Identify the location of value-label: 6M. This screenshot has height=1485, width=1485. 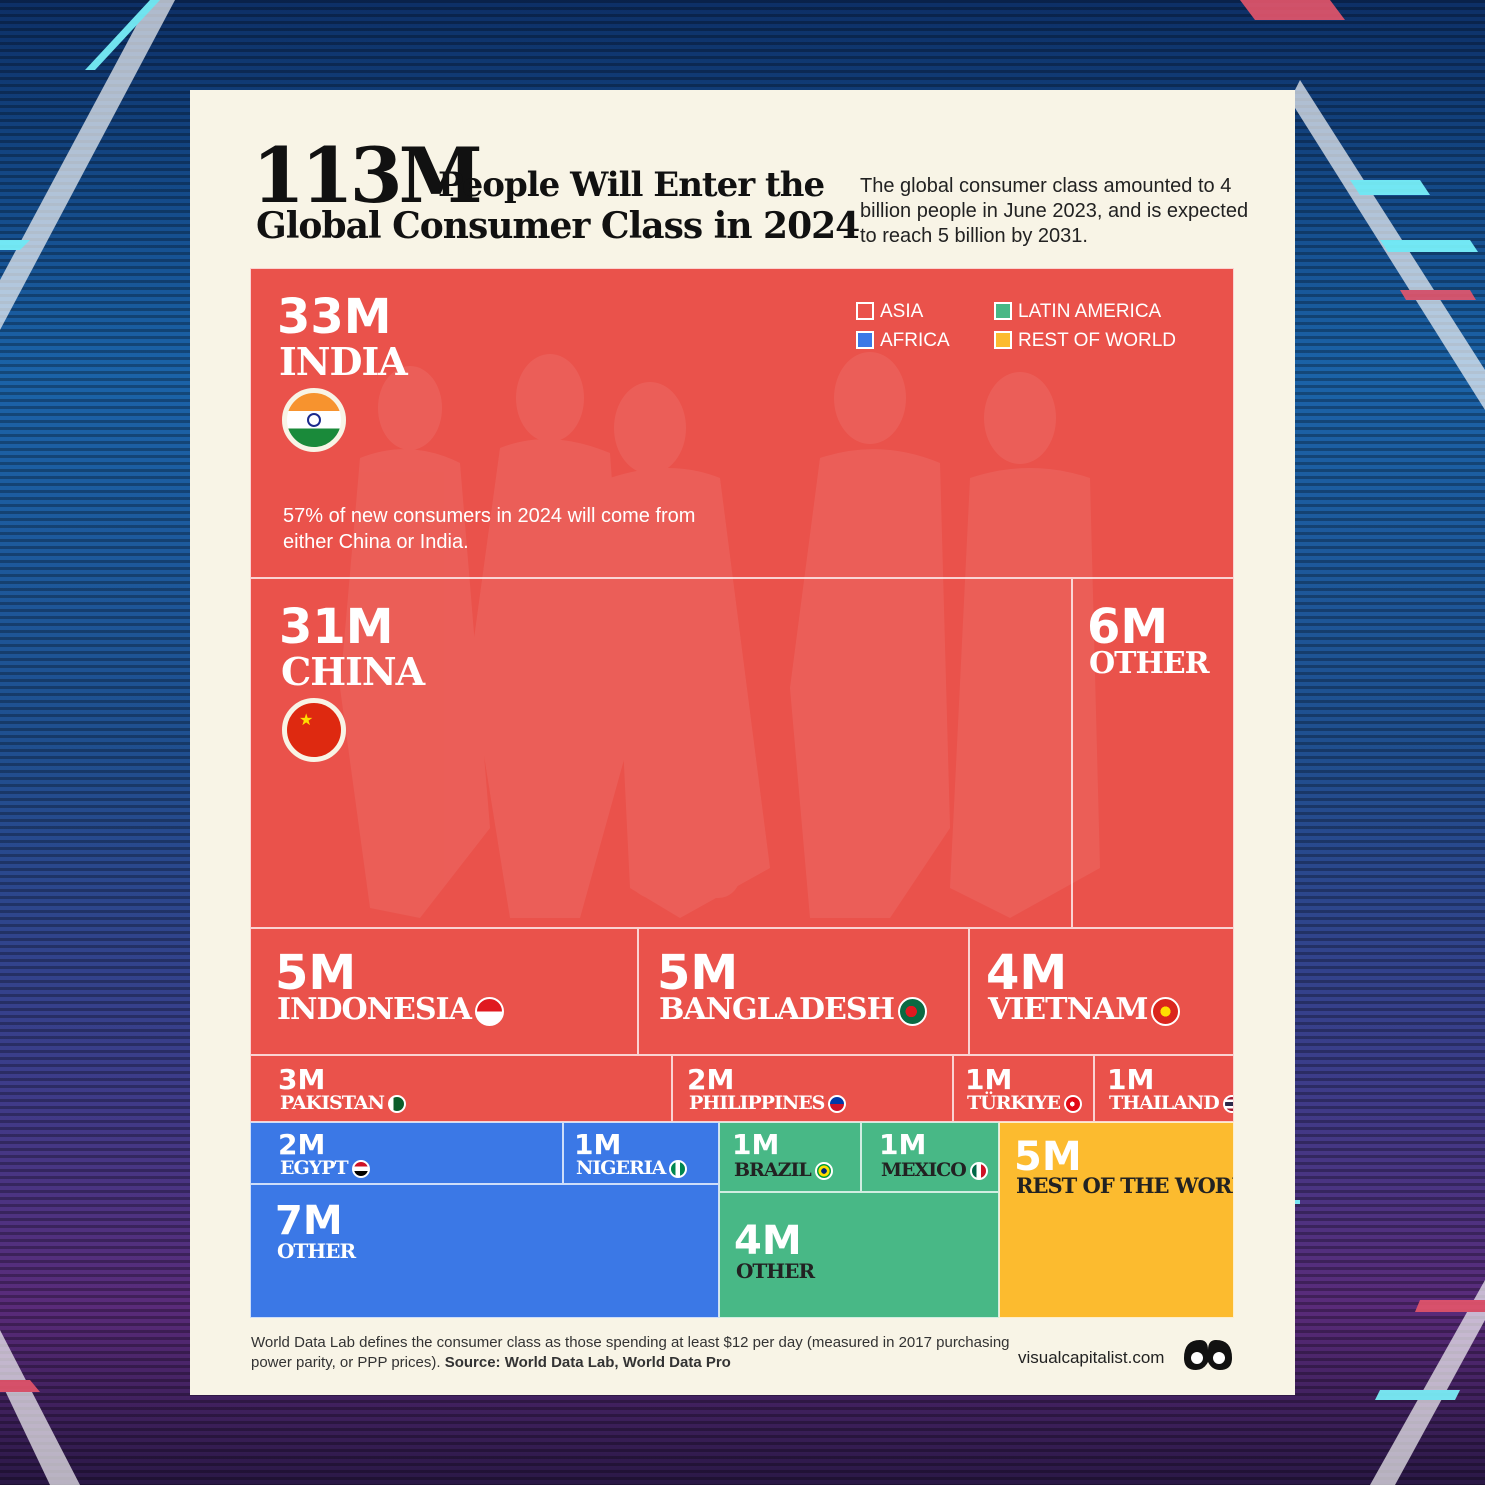
(1128, 627).